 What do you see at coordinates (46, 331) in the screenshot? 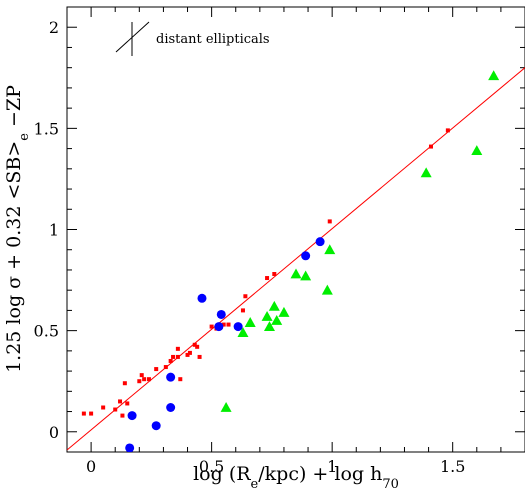
I see `y-tick-label: 0.5` at bounding box center [46, 331].